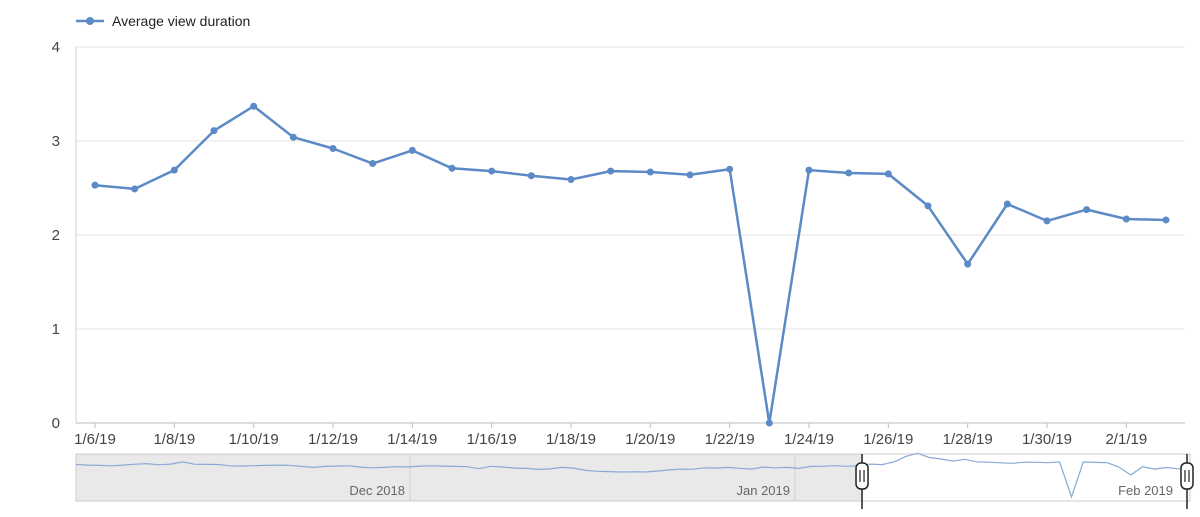  What do you see at coordinates (730, 439) in the screenshot?
I see `x-tick-label: 1/22/19` at bounding box center [730, 439].